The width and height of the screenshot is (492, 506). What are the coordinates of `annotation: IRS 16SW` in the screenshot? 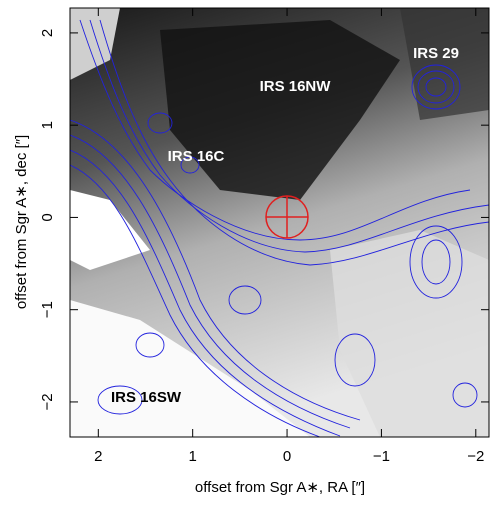 It's located at (146, 397).